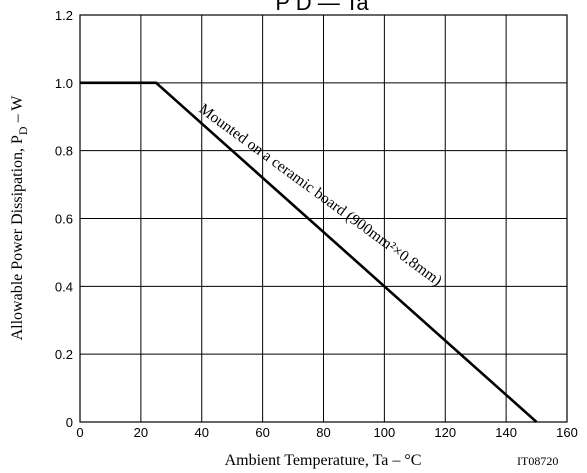 The image size is (587, 473). I want to click on x-tick-label: 80, so click(323, 432).